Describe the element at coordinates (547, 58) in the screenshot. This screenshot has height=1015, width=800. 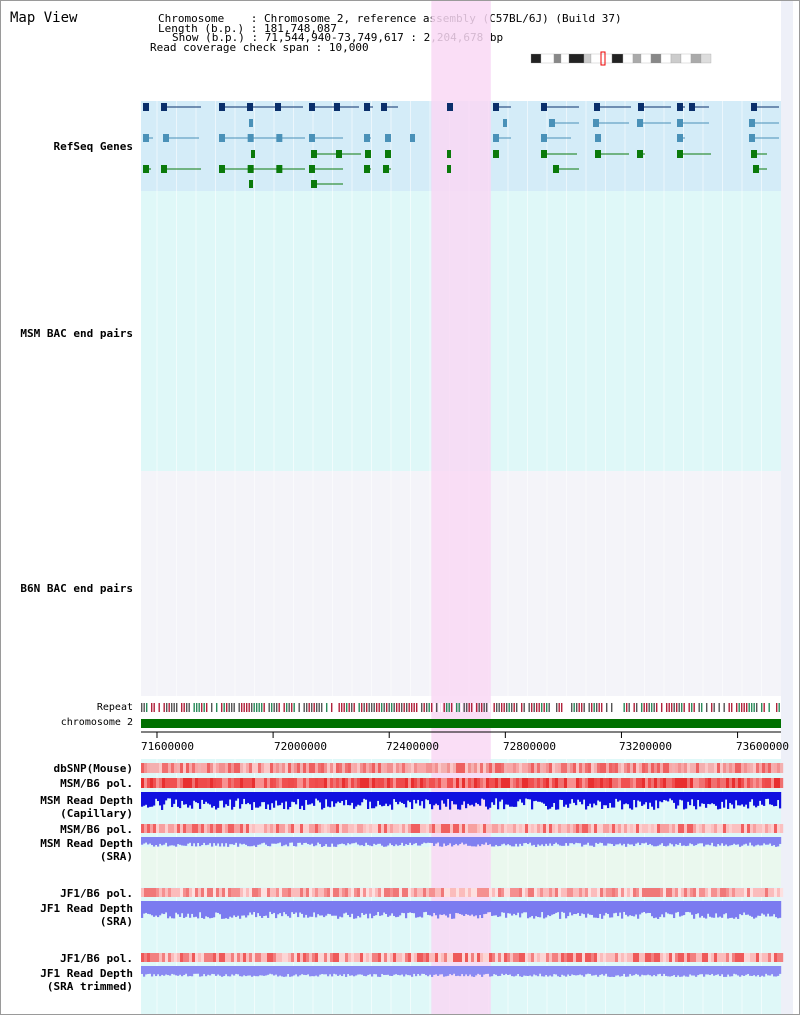
I see `ideogram-band` at that location.